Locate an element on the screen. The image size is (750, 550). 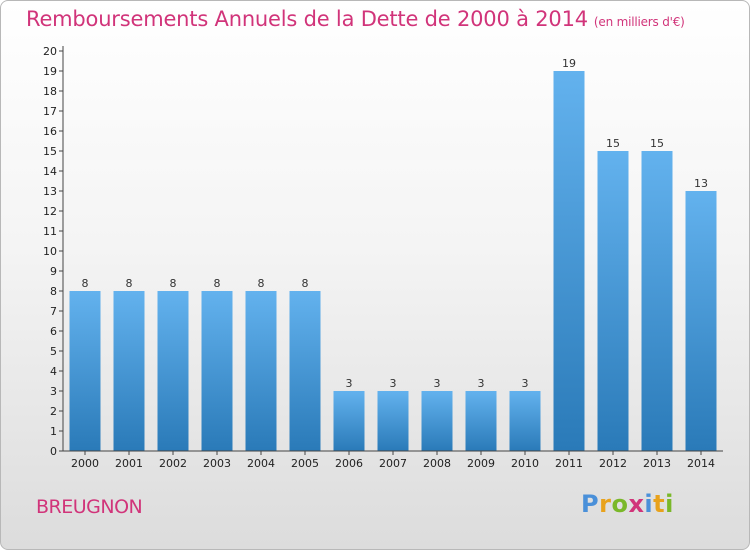
data-label-2011: 19 is located at coordinates (569, 63).